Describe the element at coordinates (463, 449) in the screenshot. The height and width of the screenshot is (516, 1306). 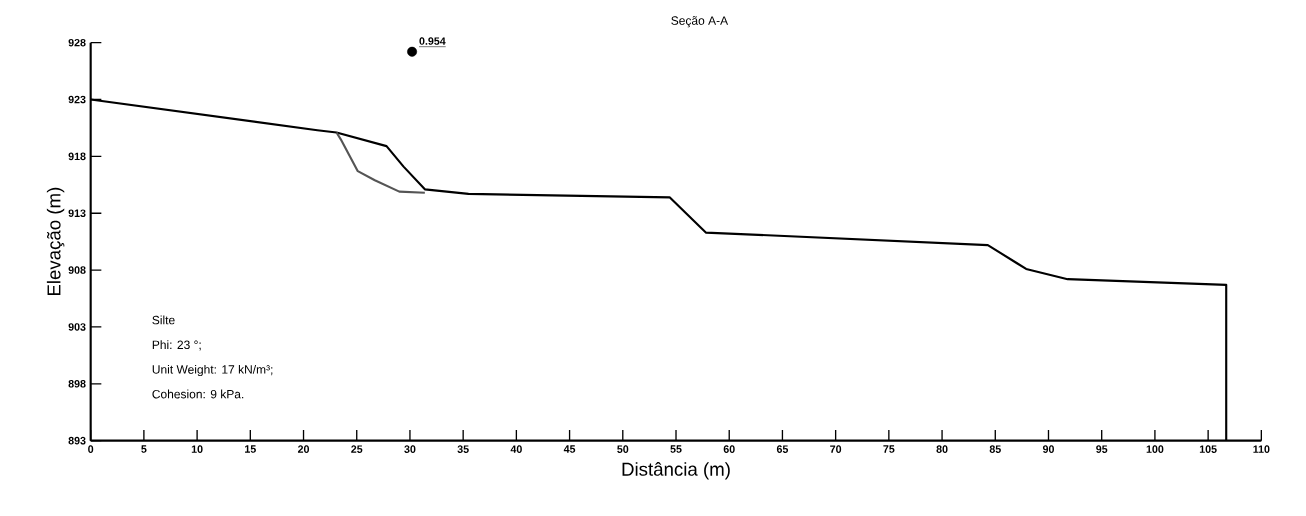
I see `x-tick-label: 35` at that location.